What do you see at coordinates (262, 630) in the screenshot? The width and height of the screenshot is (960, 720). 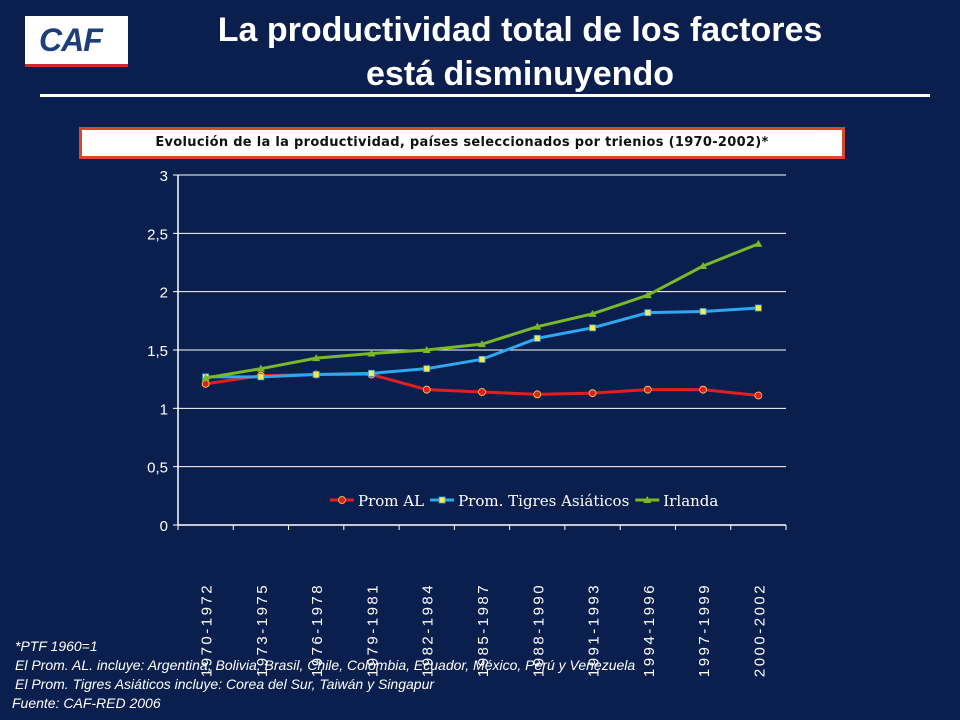 I see `x-tick-label: 1973-1975` at bounding box center [262, 630].